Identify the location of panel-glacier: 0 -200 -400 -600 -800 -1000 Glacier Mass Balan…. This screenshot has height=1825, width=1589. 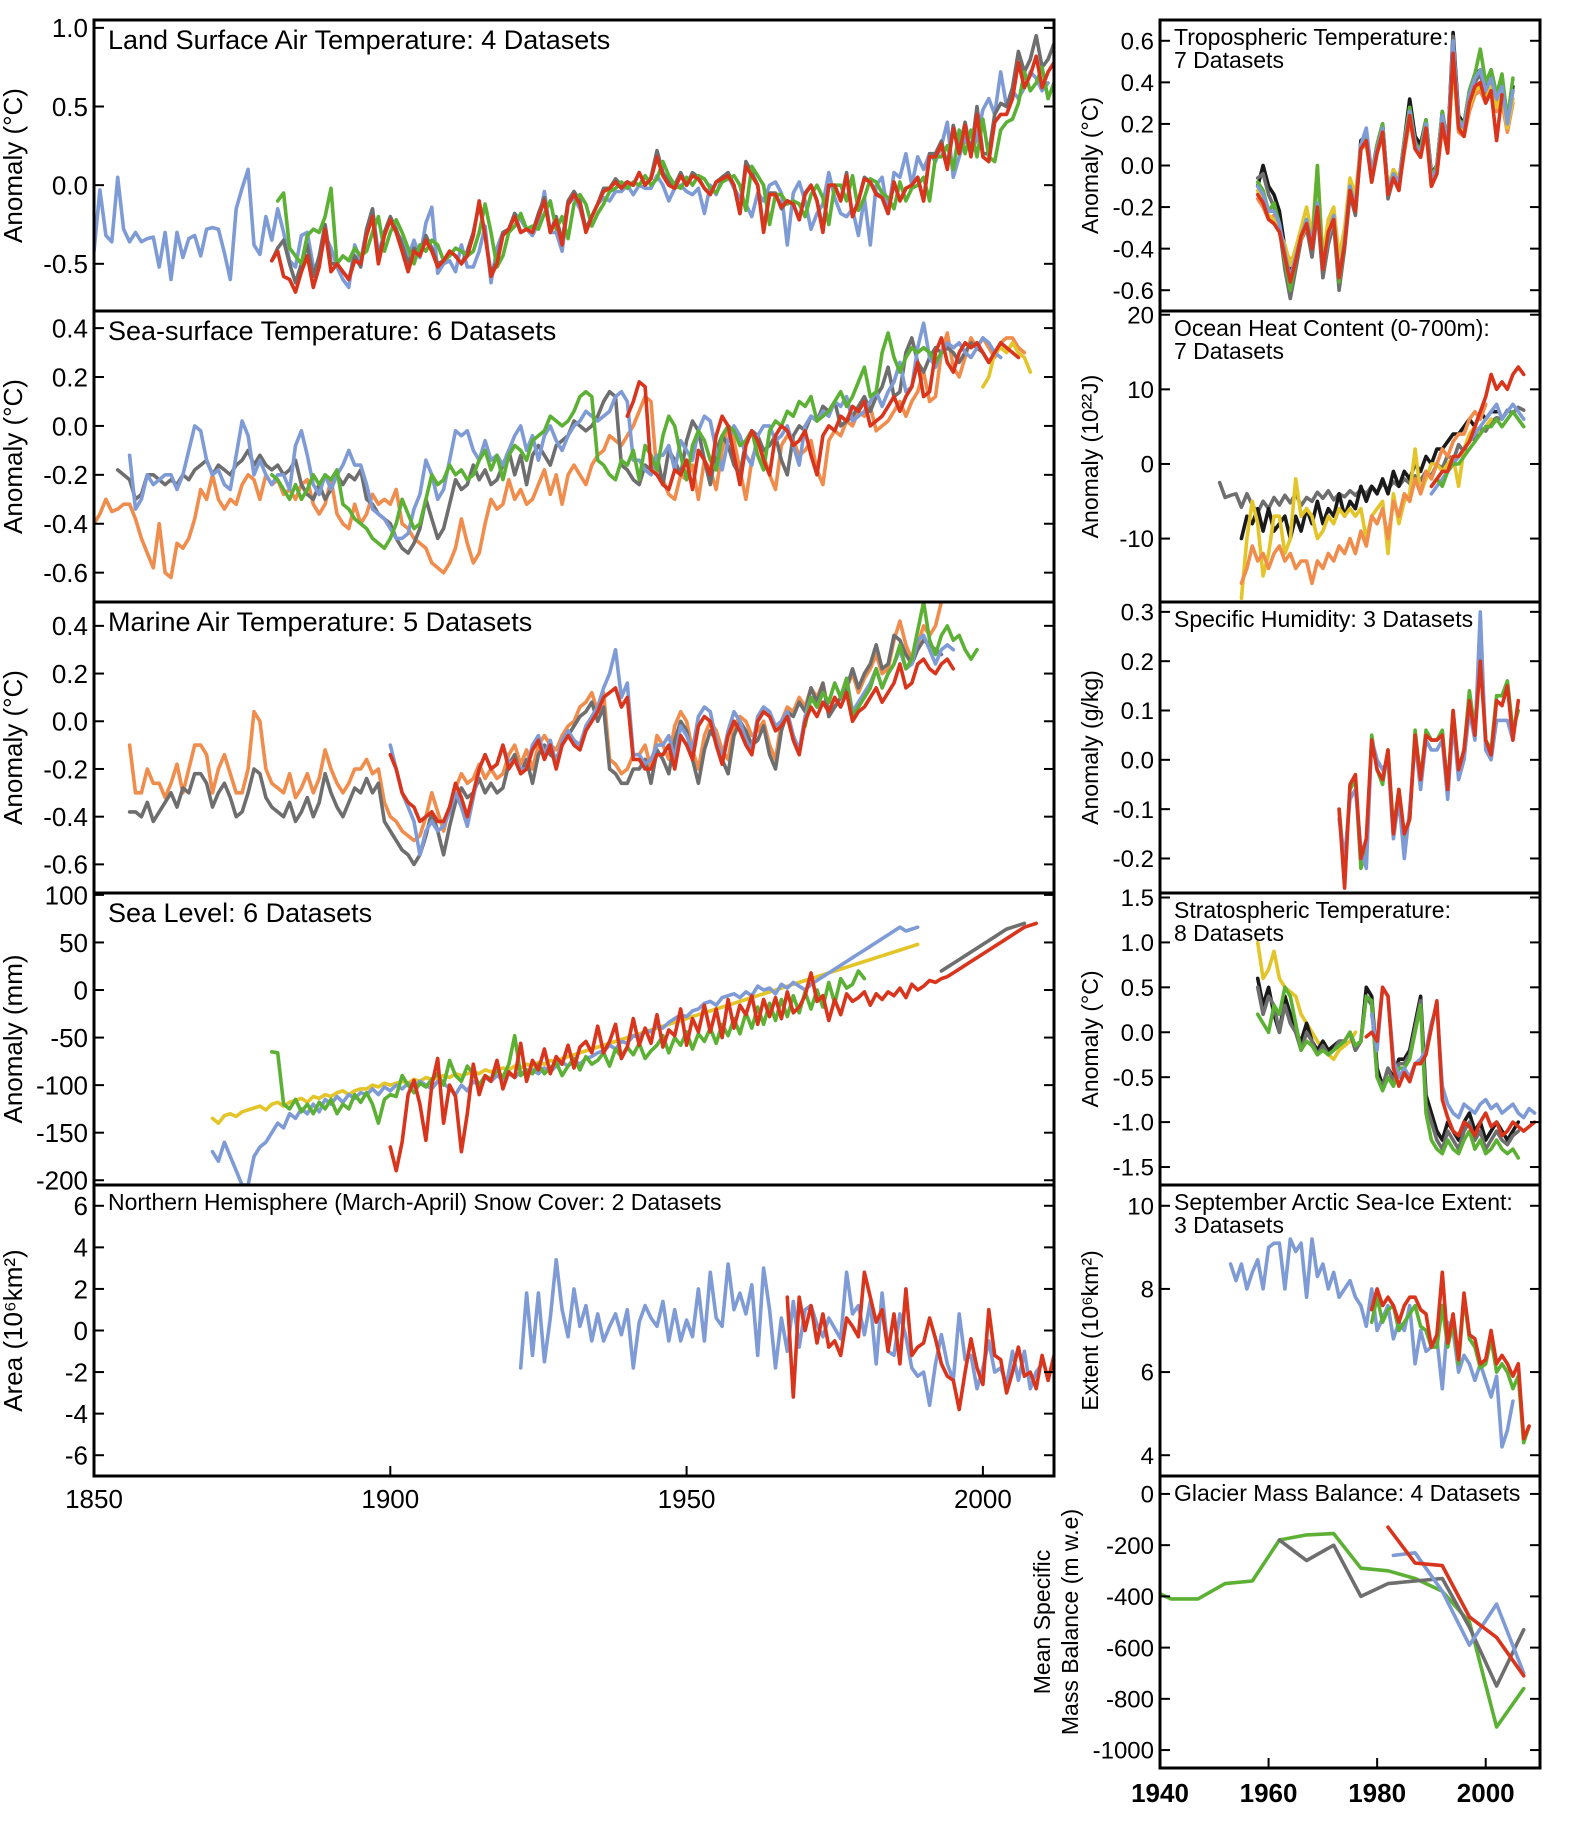
(1285, 1641).